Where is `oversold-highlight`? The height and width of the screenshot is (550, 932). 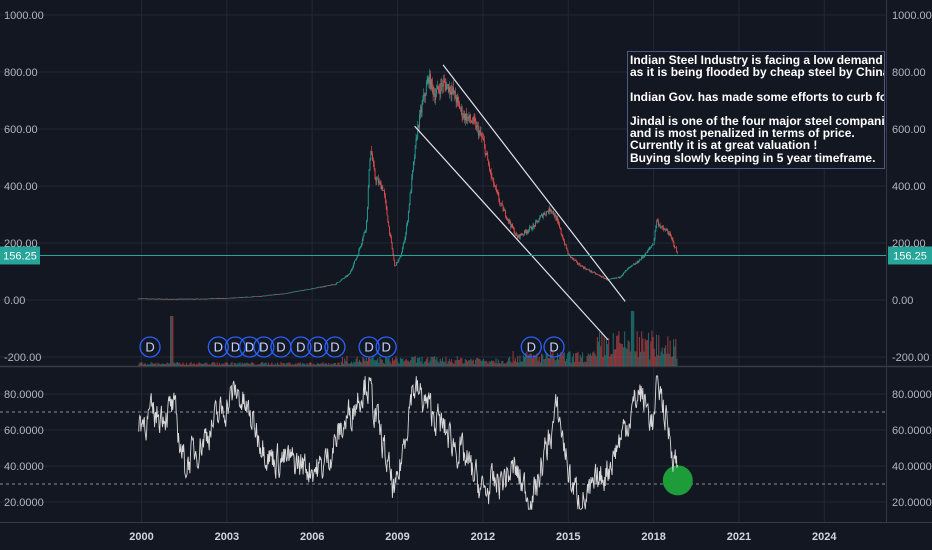 oversold-highlight is located at coordinates (677, 480).